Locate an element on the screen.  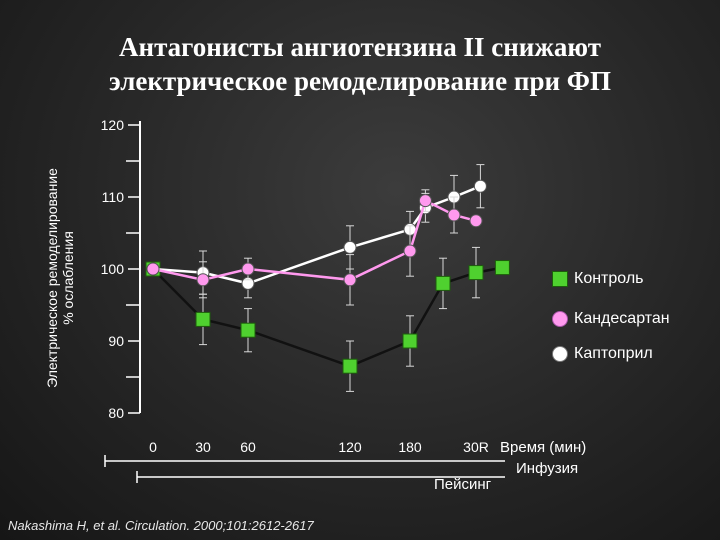
legend-item-control: Контроль is located at coordinates (598, 279).